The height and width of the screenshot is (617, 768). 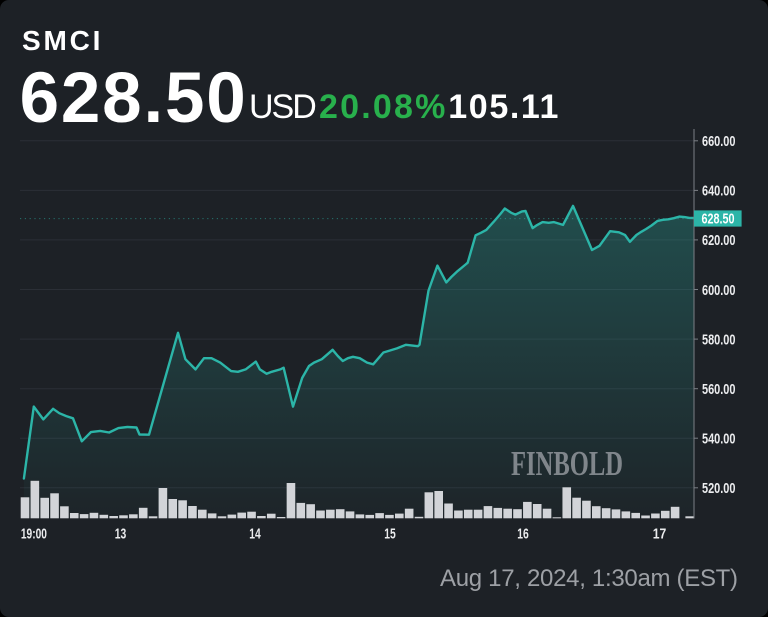 What do you see at coordinates (523, 534) in the screenshot?
I see `svg-text: 16` at bounding box center [523, 534].